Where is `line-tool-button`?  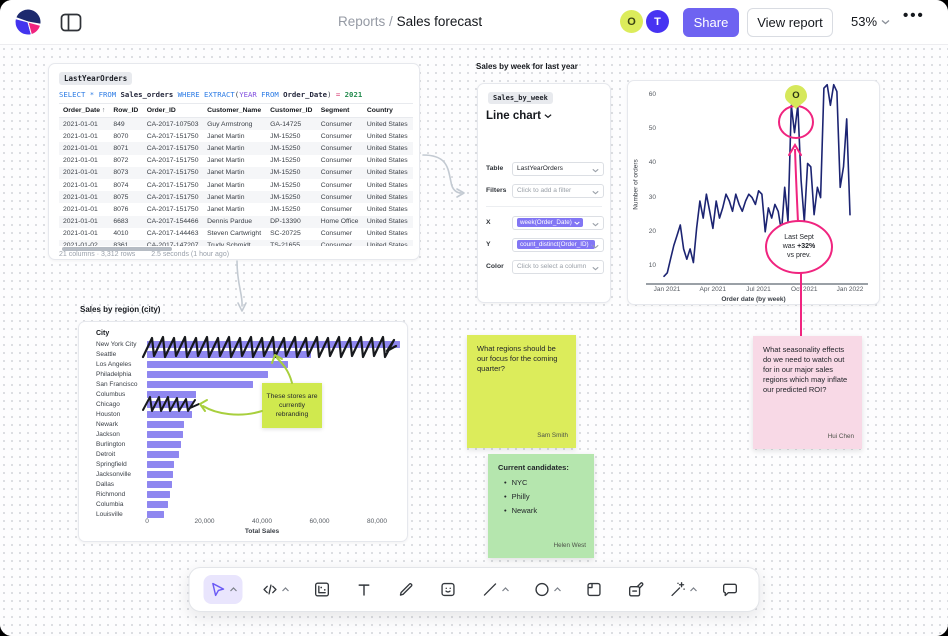
line-tool-button is located at coordinates (495, 589).